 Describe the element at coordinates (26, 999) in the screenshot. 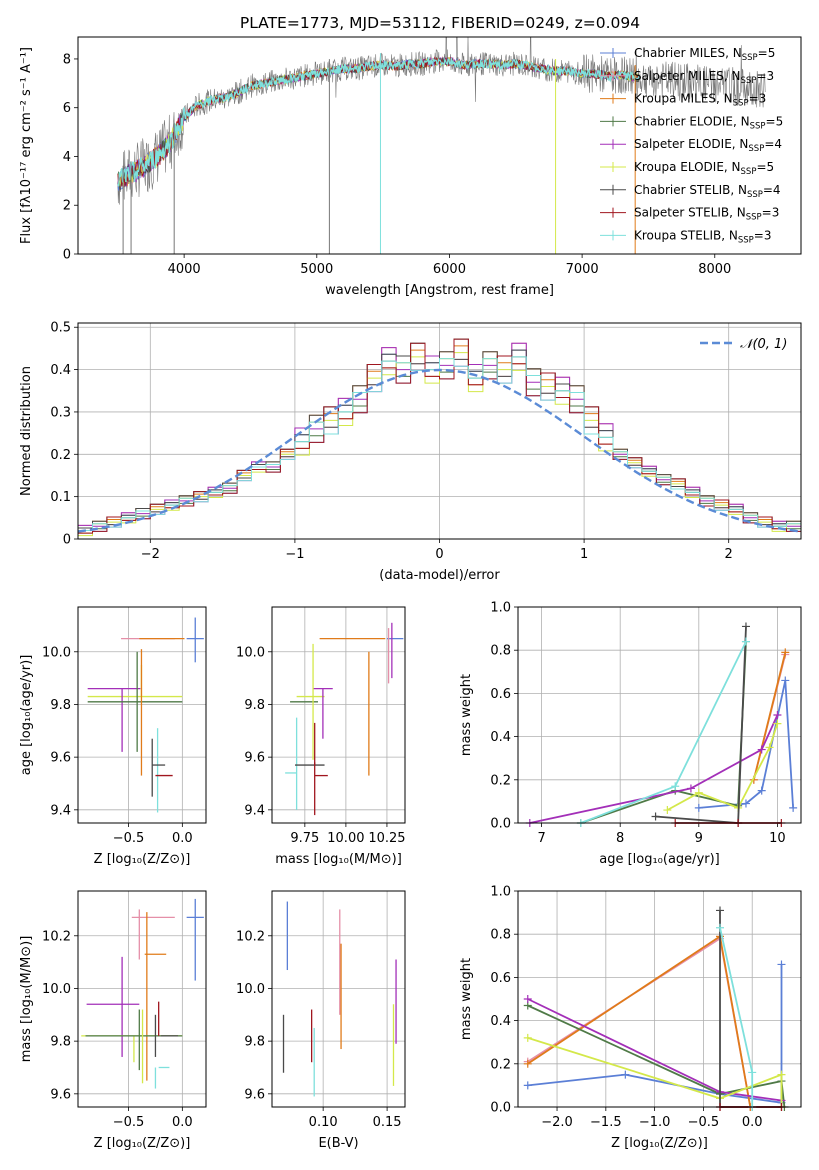

I see `y-axis-label: mass [log₁₀(M/M⊙)]` at that location.